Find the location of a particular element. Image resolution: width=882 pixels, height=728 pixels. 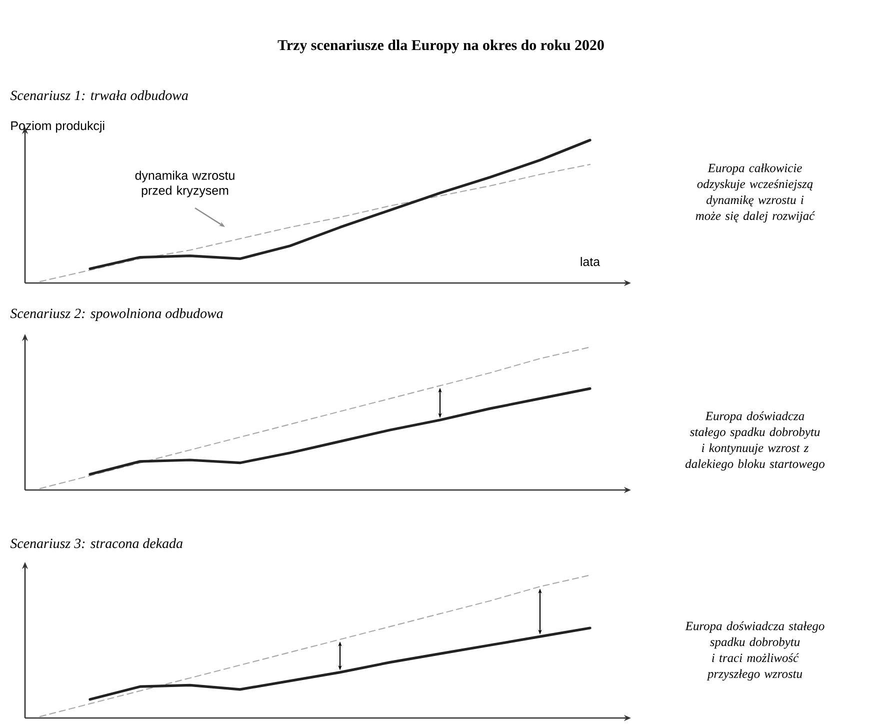

chart-title: Scenariusz 2: spowolniona odbudowa is located at coordinates (116, 314).